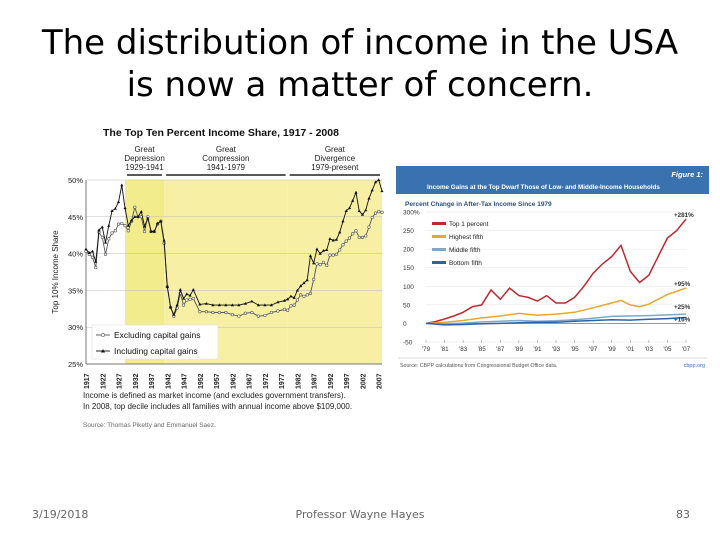 The height and width of the screenshot is (540, 720). Describe the element at coordinates (75, 180) in the screenshot. I see `y-tick-label: 50%` at that location.